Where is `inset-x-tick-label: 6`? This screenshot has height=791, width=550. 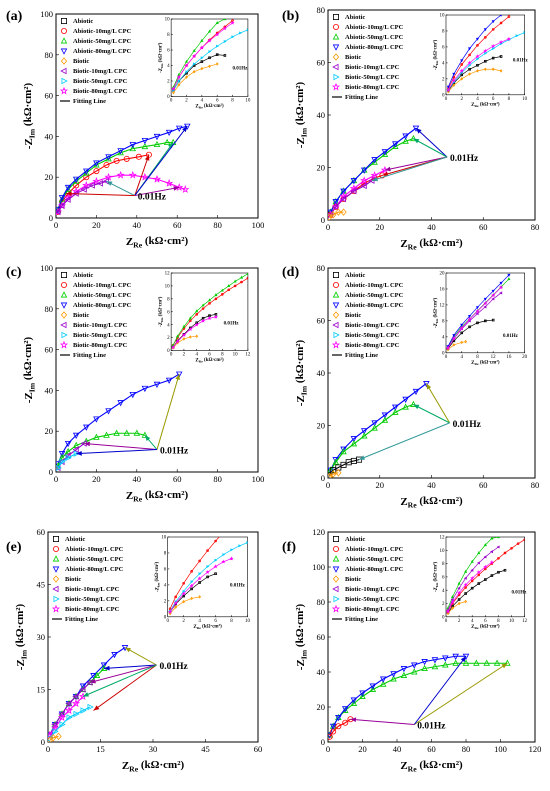
inset-x-tick-label: 6 is located at coordinates (215, 621).